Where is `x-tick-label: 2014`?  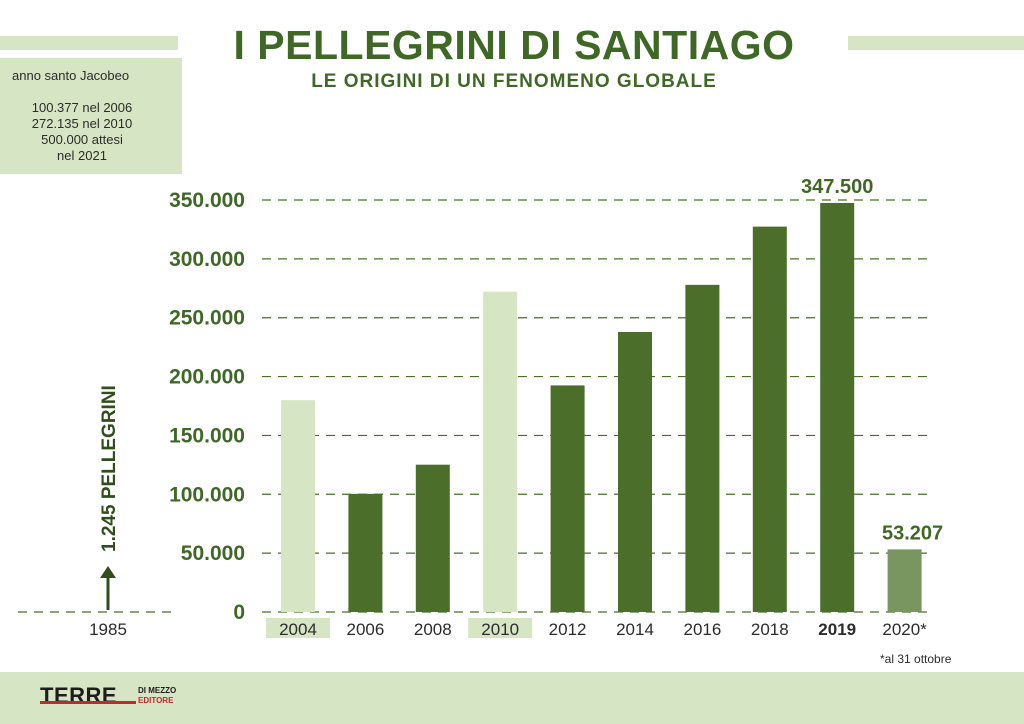 x-tick-label: 2014 is located at coordinates (635, 629).